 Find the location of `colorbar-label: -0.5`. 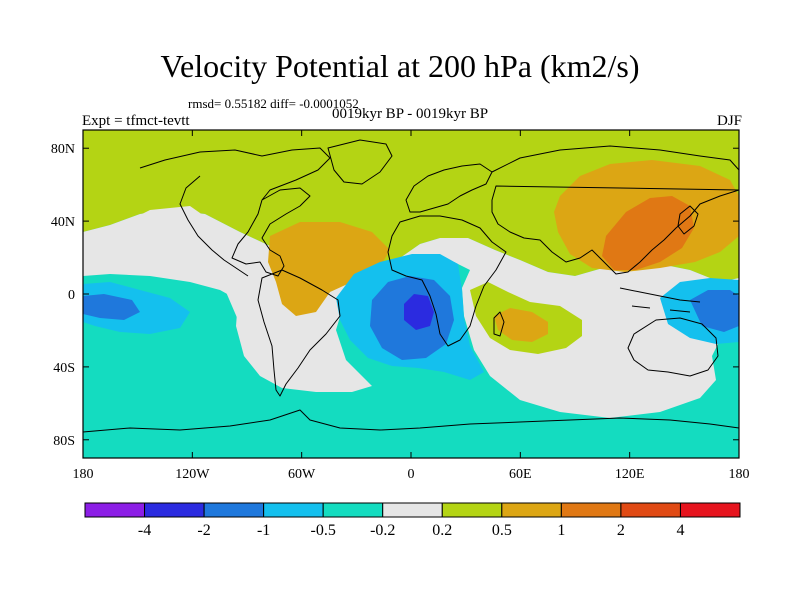

colorbar-label: -0.5 is located at coordinates (323, 530).